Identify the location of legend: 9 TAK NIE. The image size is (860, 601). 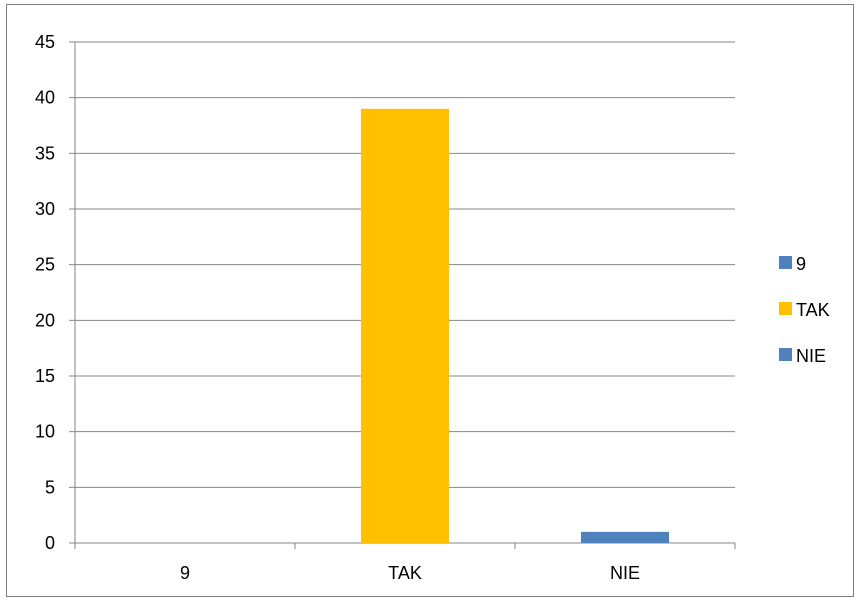
(804, 310).